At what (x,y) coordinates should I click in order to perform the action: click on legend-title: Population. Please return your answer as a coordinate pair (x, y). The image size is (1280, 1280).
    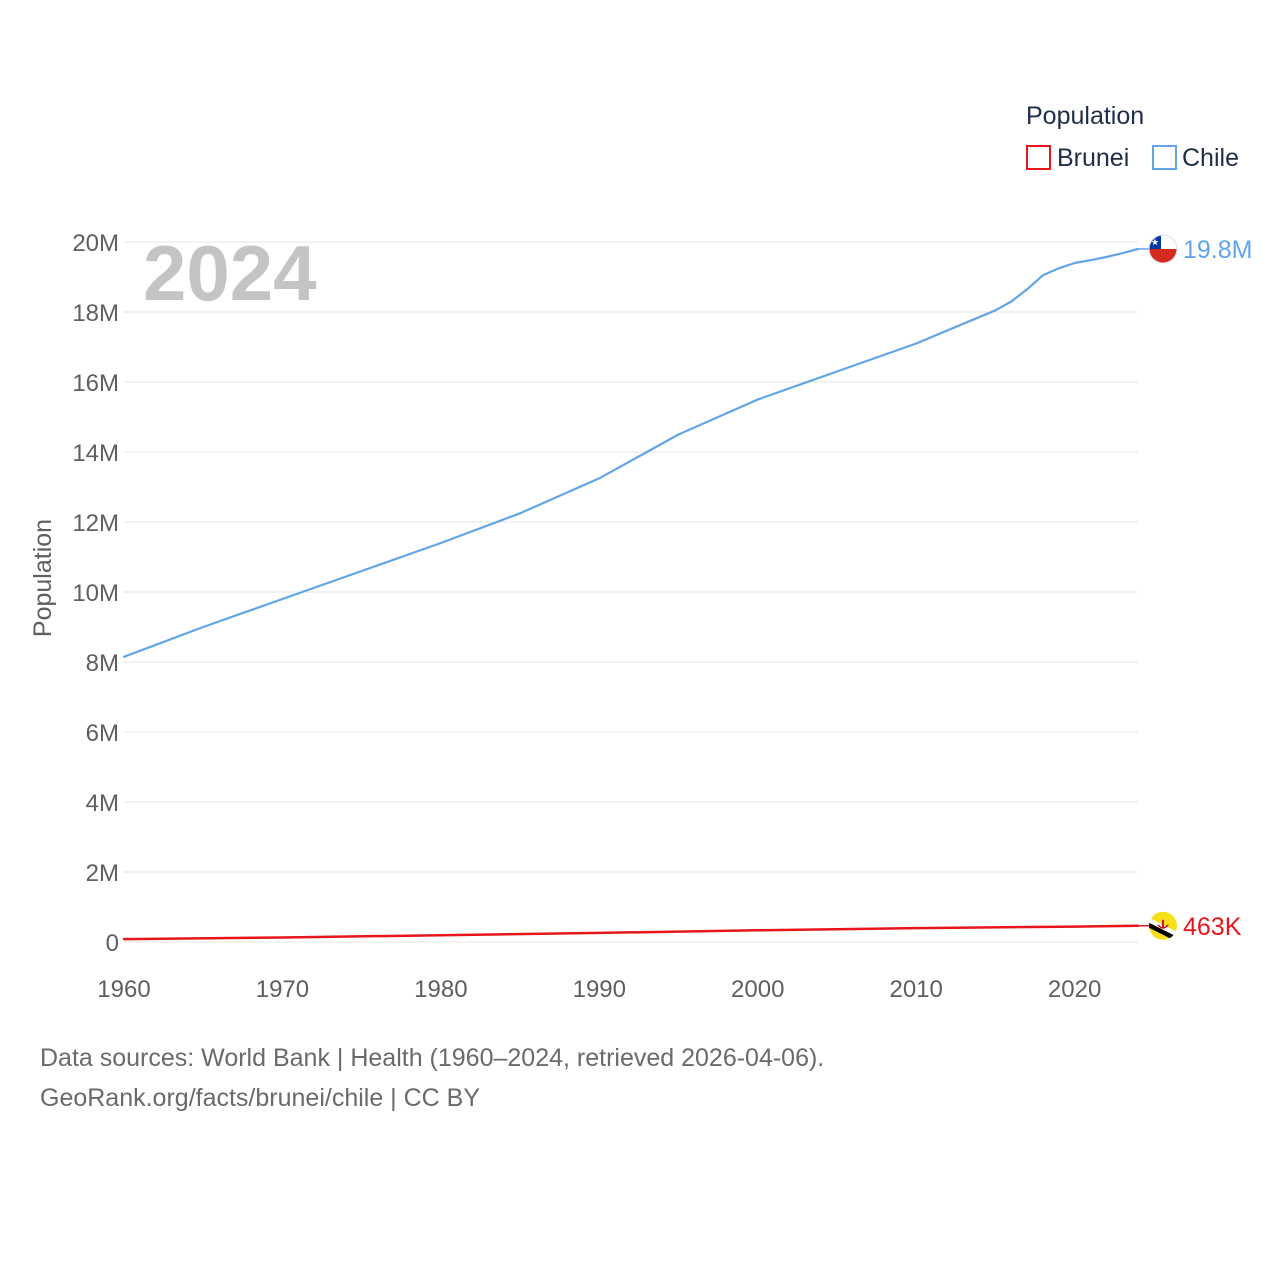
    Looking at the image, I should click on (1085, 116).